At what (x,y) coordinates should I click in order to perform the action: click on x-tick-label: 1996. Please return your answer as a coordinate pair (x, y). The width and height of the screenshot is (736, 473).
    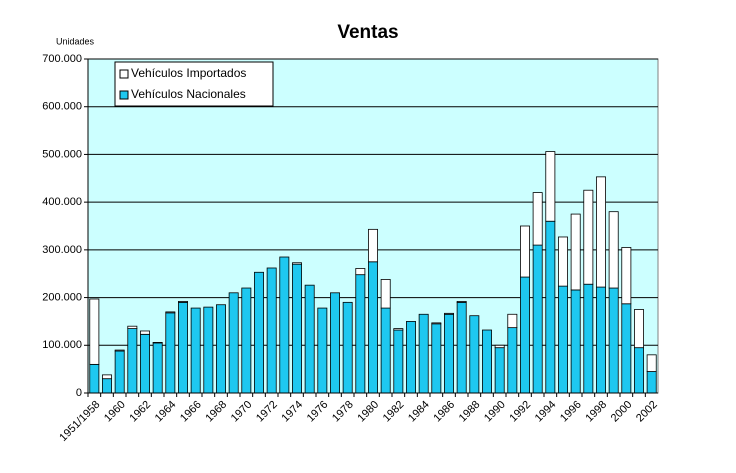
    Looking at the image, I should click on (571, 412).